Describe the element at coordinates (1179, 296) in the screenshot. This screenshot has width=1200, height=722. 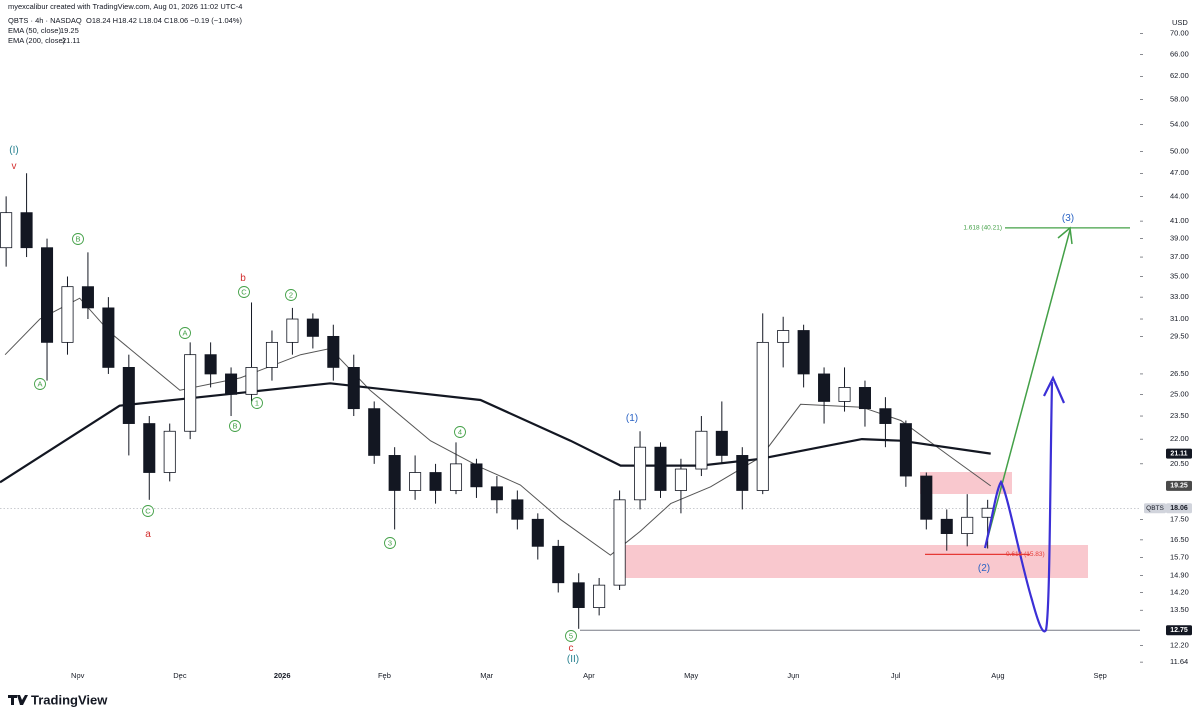
I see `y-tick-label: 33.00` at that location.